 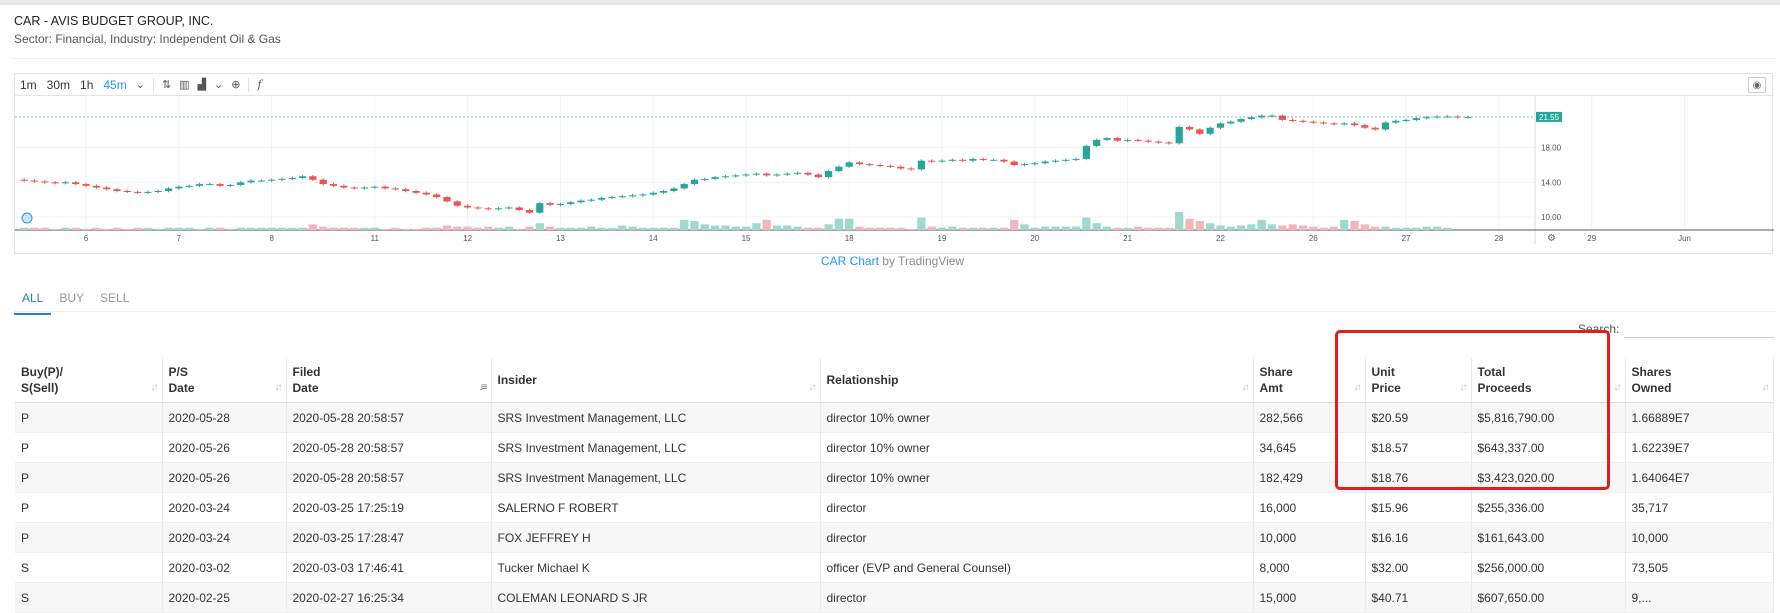 I want to click on tradingview-credit: by TradingView, so click(x=923, y=261).